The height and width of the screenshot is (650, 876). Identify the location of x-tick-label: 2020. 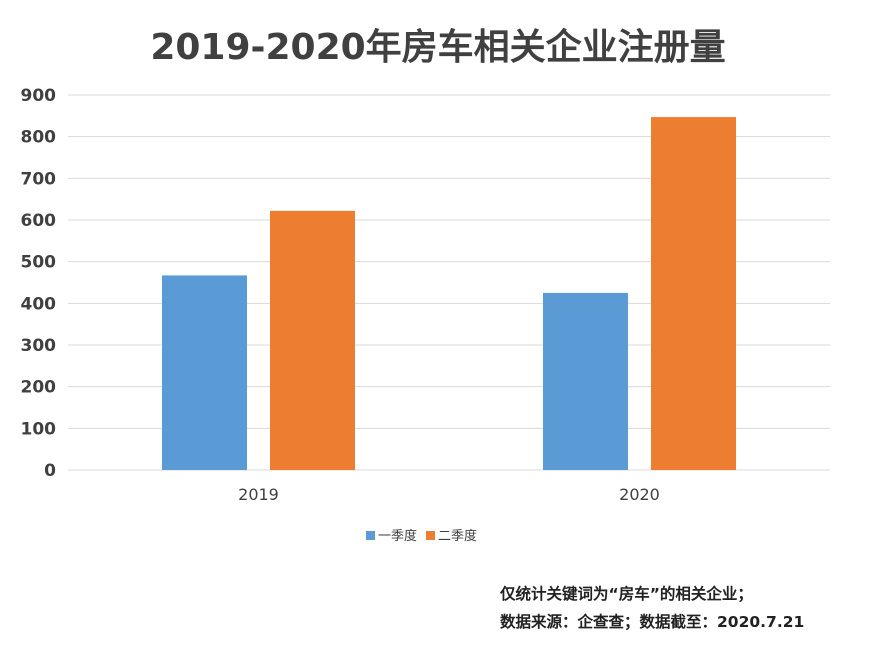
(639, 494).